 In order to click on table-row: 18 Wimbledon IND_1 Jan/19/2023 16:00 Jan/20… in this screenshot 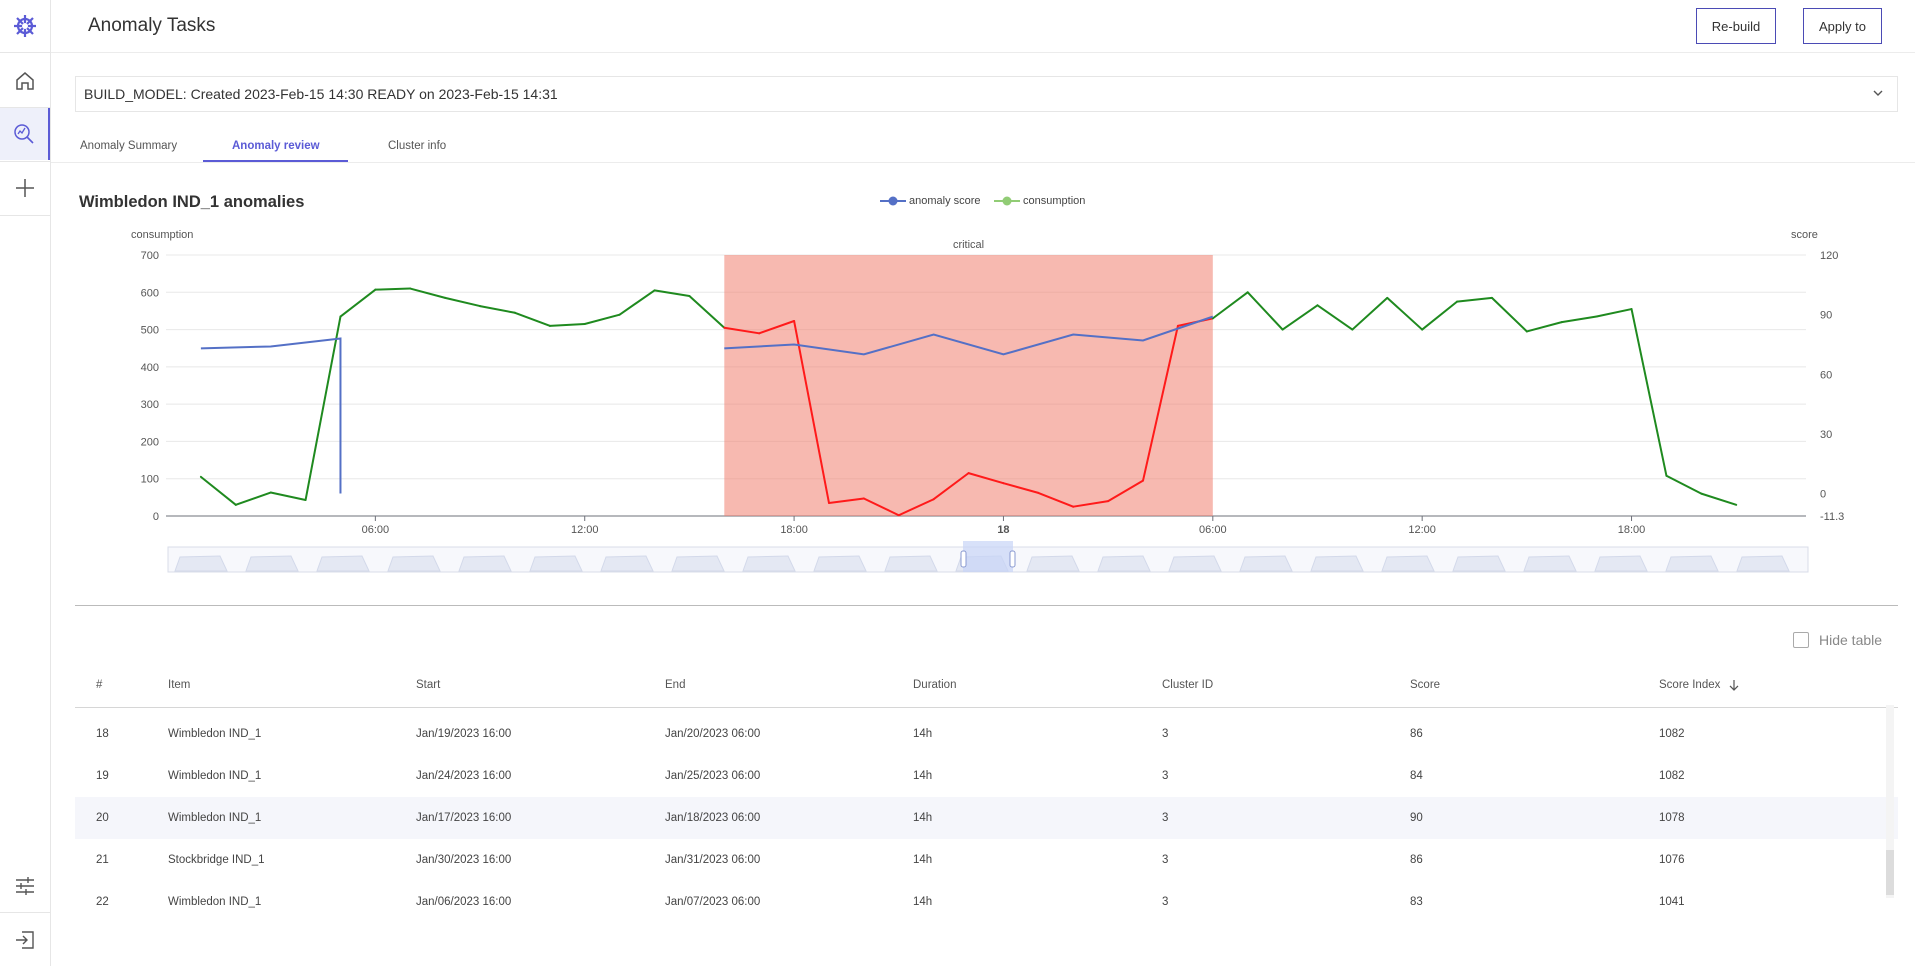, I will do `click(986, 734)`.